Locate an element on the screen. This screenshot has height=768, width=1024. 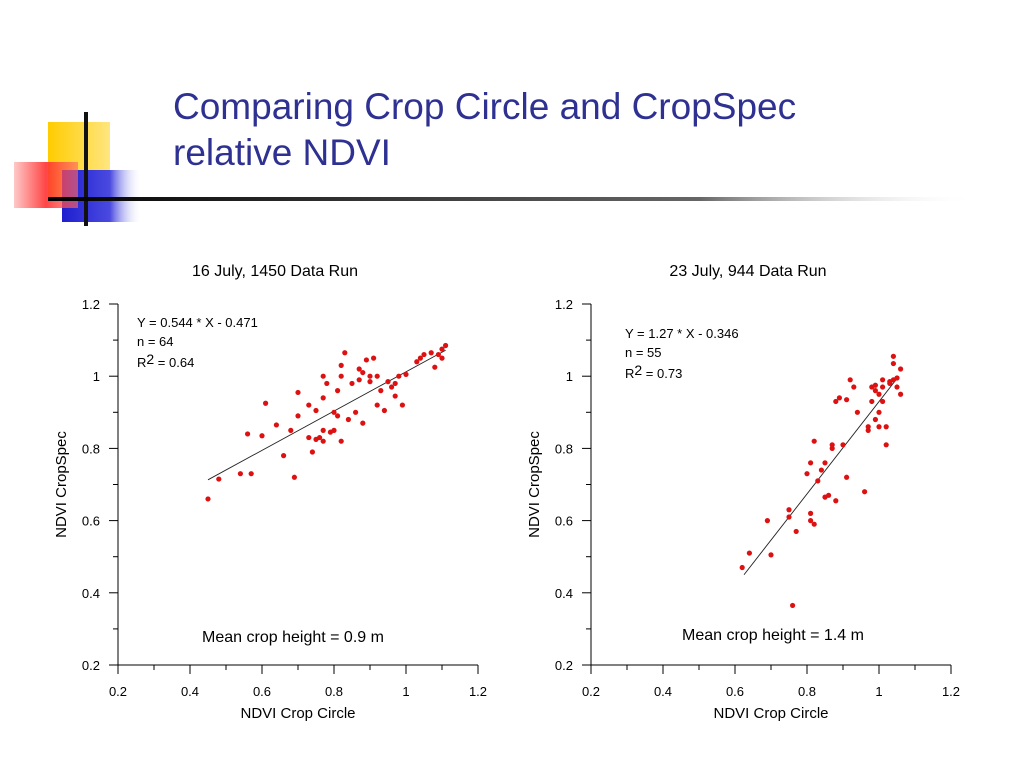
chart2-x-tick-label: 1 is located at coordinates (878, 691).